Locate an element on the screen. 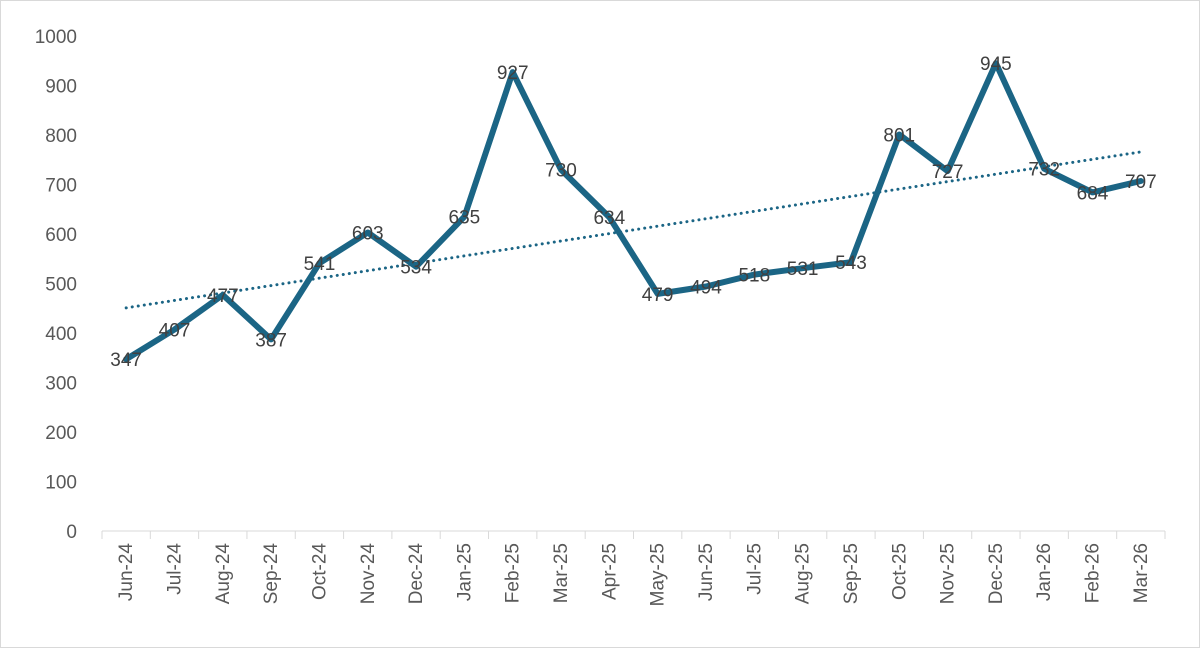 The height and width of the screenshot is (648, 1200). data-label: 477 is located at coordinates (223, 296).